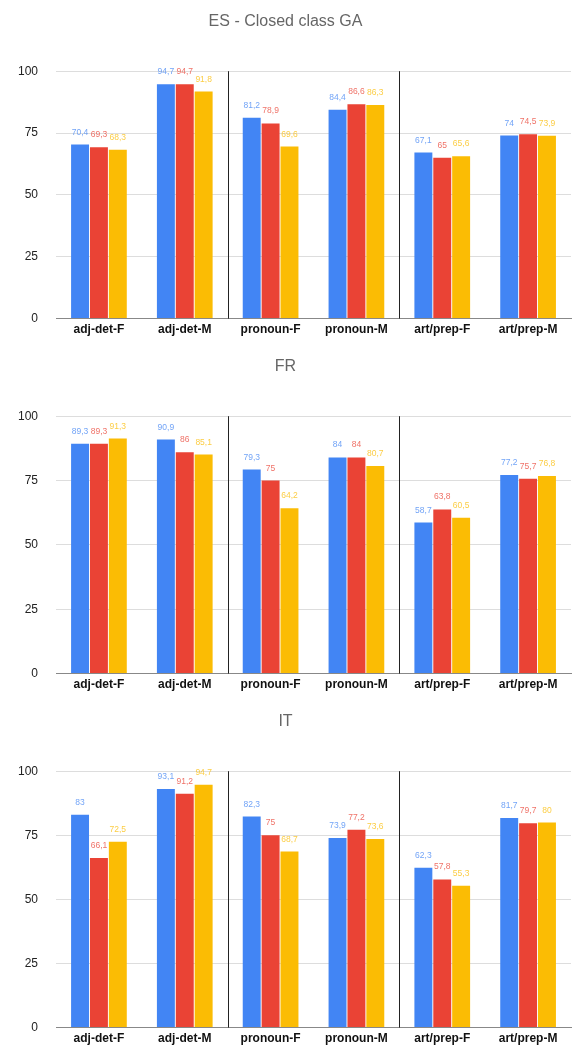  I want to click on data-label: 81,7, so click(509, 805).